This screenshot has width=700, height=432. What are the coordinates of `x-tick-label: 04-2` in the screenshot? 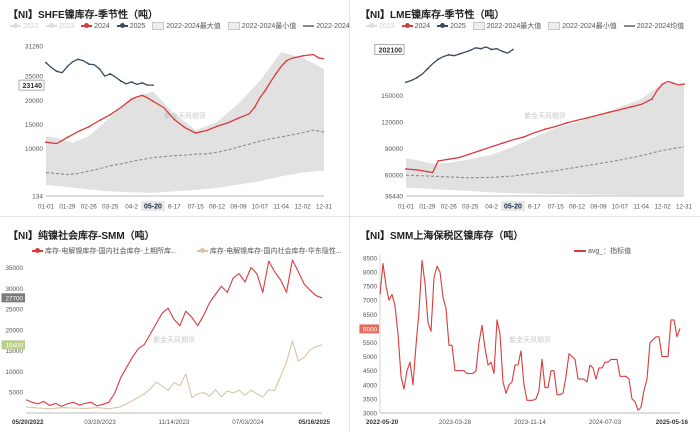 It's located at (131, 207).